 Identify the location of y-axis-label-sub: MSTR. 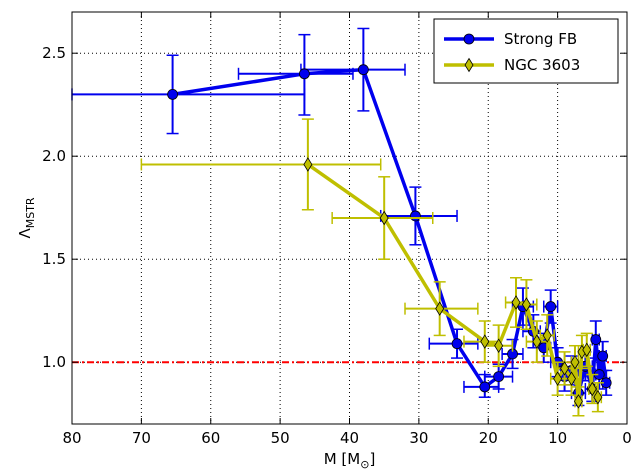
(30, 212).